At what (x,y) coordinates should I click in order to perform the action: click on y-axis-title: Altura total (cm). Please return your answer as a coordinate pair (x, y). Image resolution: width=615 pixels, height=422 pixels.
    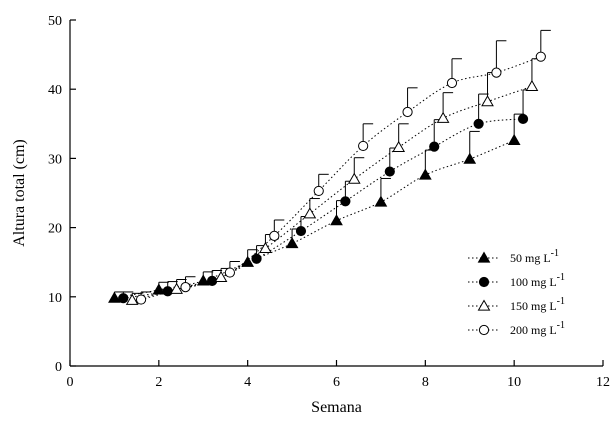
    Looking at the image, I should click on (19, 193).